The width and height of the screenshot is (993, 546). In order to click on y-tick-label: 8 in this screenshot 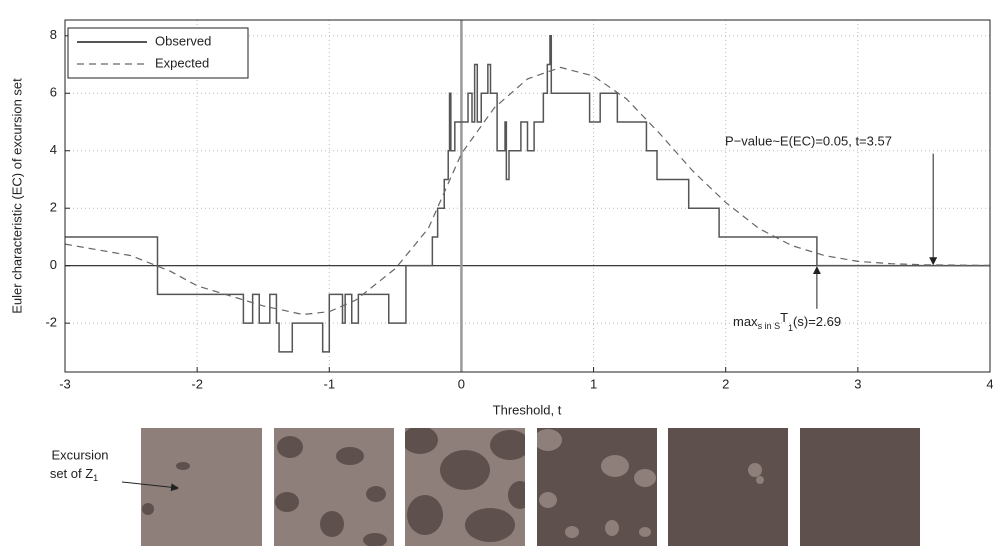, I will do `click(53, 34)`.